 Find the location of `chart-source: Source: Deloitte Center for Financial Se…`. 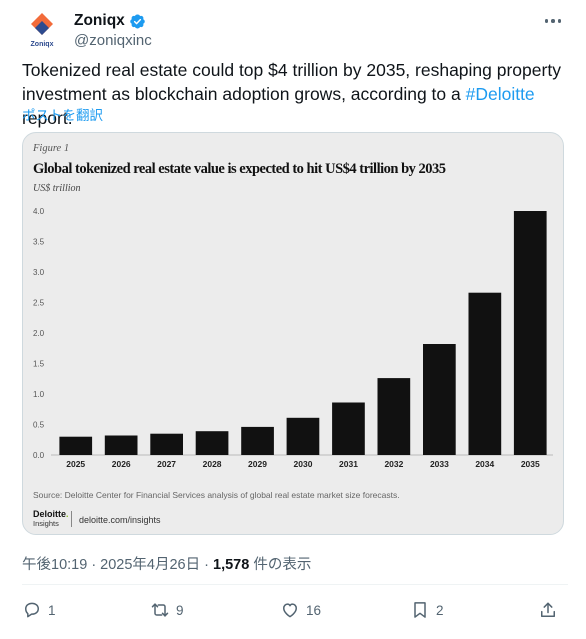

chart-source: Source: Deloitte Center for Financial Se… is located at coordinates (216, 495).